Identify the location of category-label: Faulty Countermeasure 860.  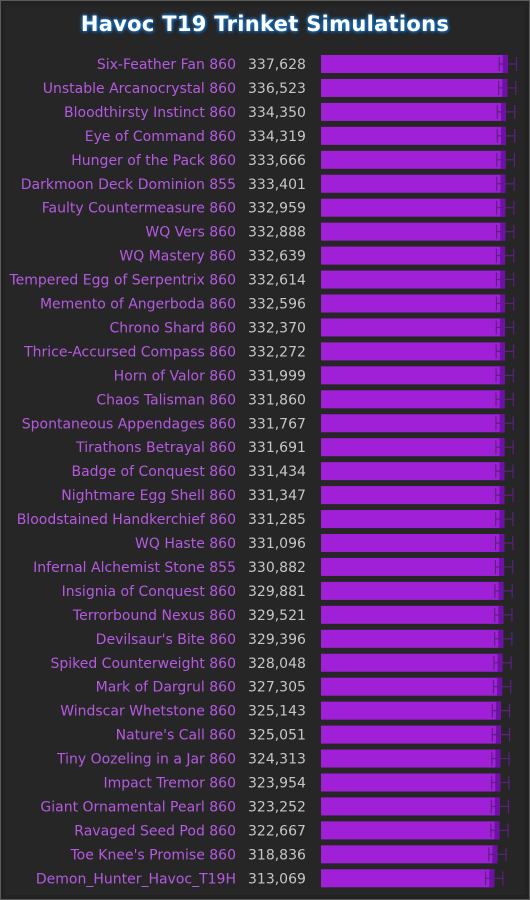
(139, 209).